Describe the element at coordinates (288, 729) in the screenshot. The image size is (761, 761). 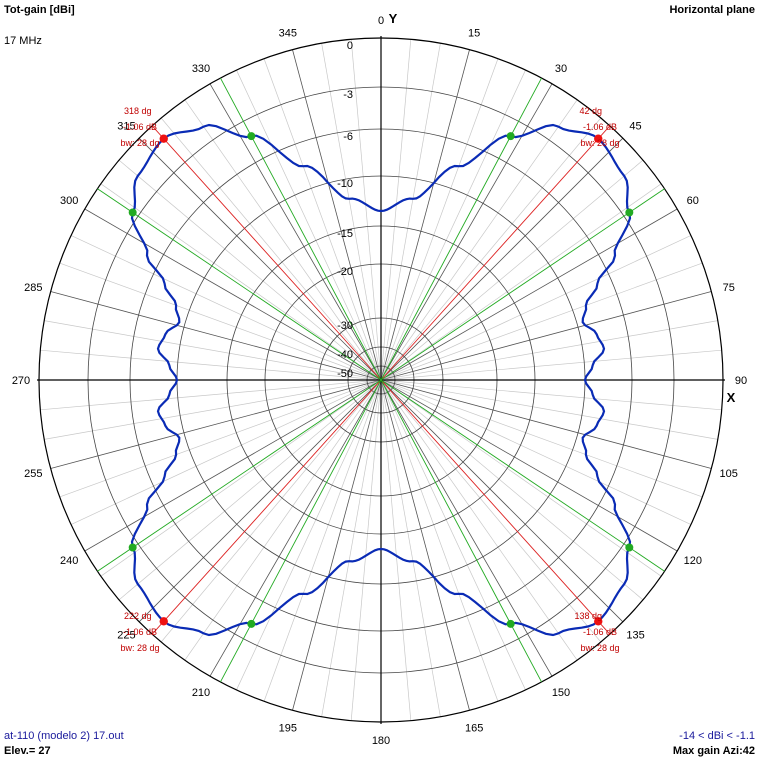
I see `azimuth-tick-label: 195` at that location.